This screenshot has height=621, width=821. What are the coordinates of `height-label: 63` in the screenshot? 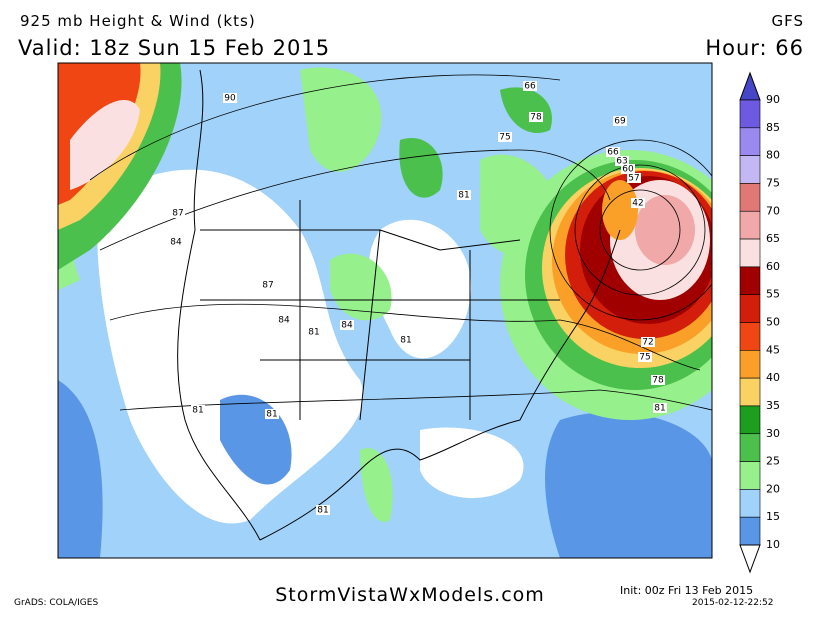 It's located at (621, 162).